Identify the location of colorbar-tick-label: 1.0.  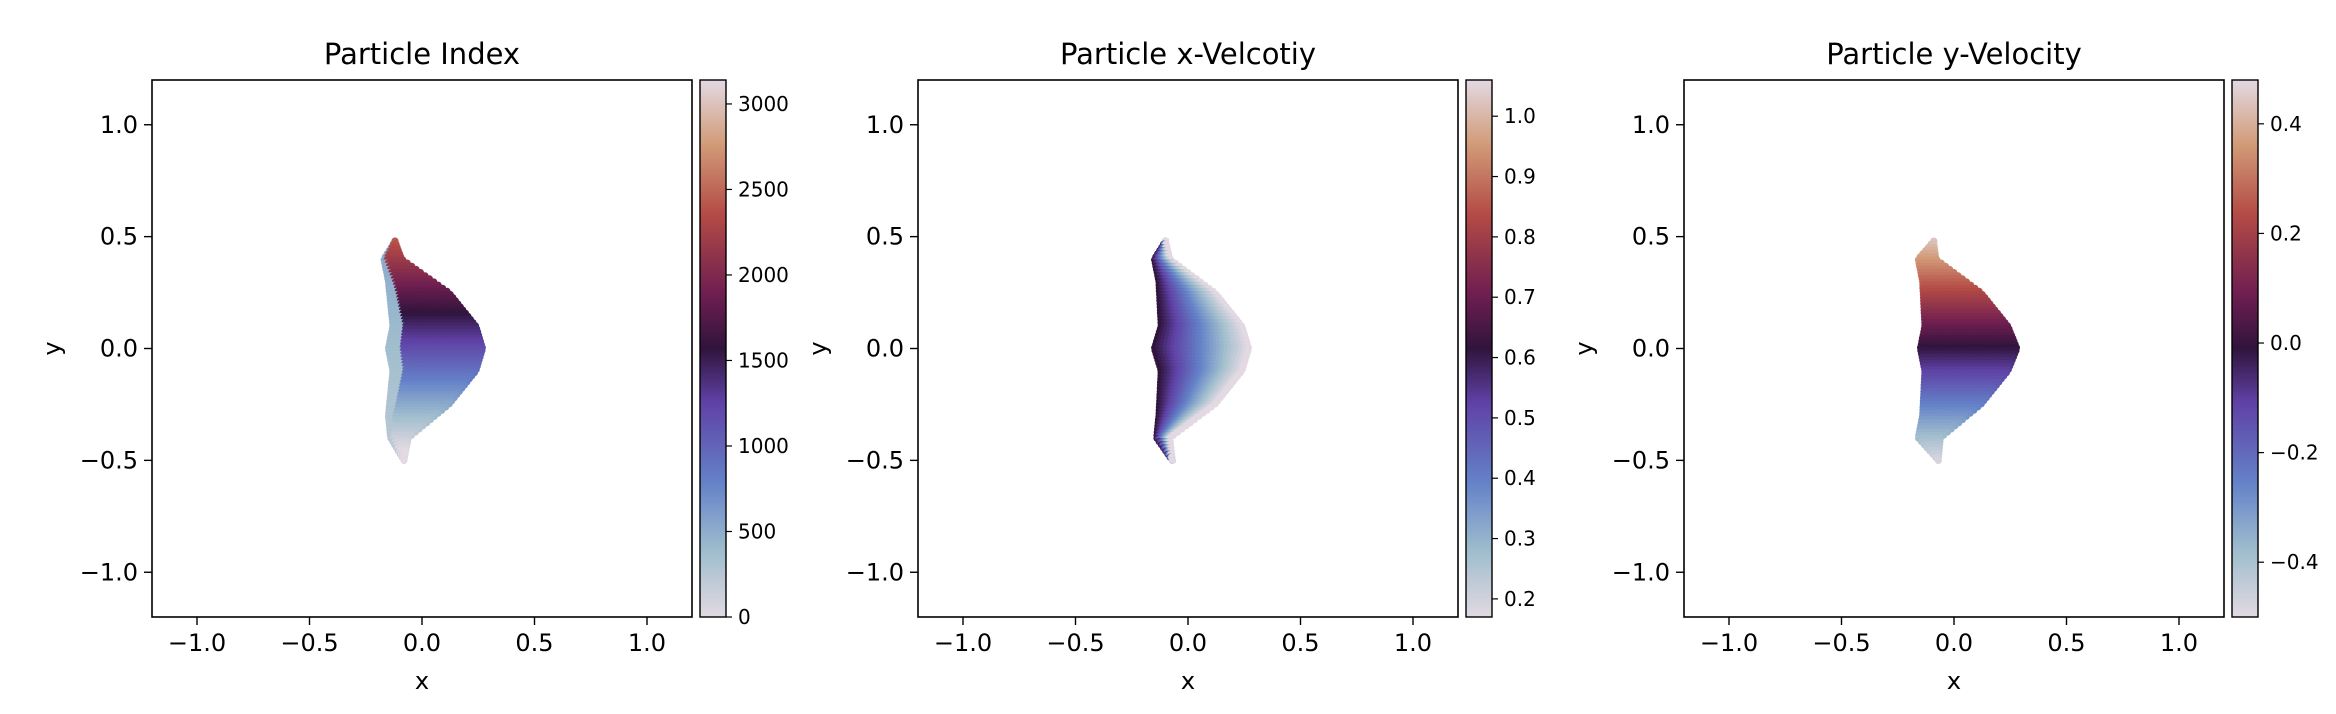
(1520, 116).